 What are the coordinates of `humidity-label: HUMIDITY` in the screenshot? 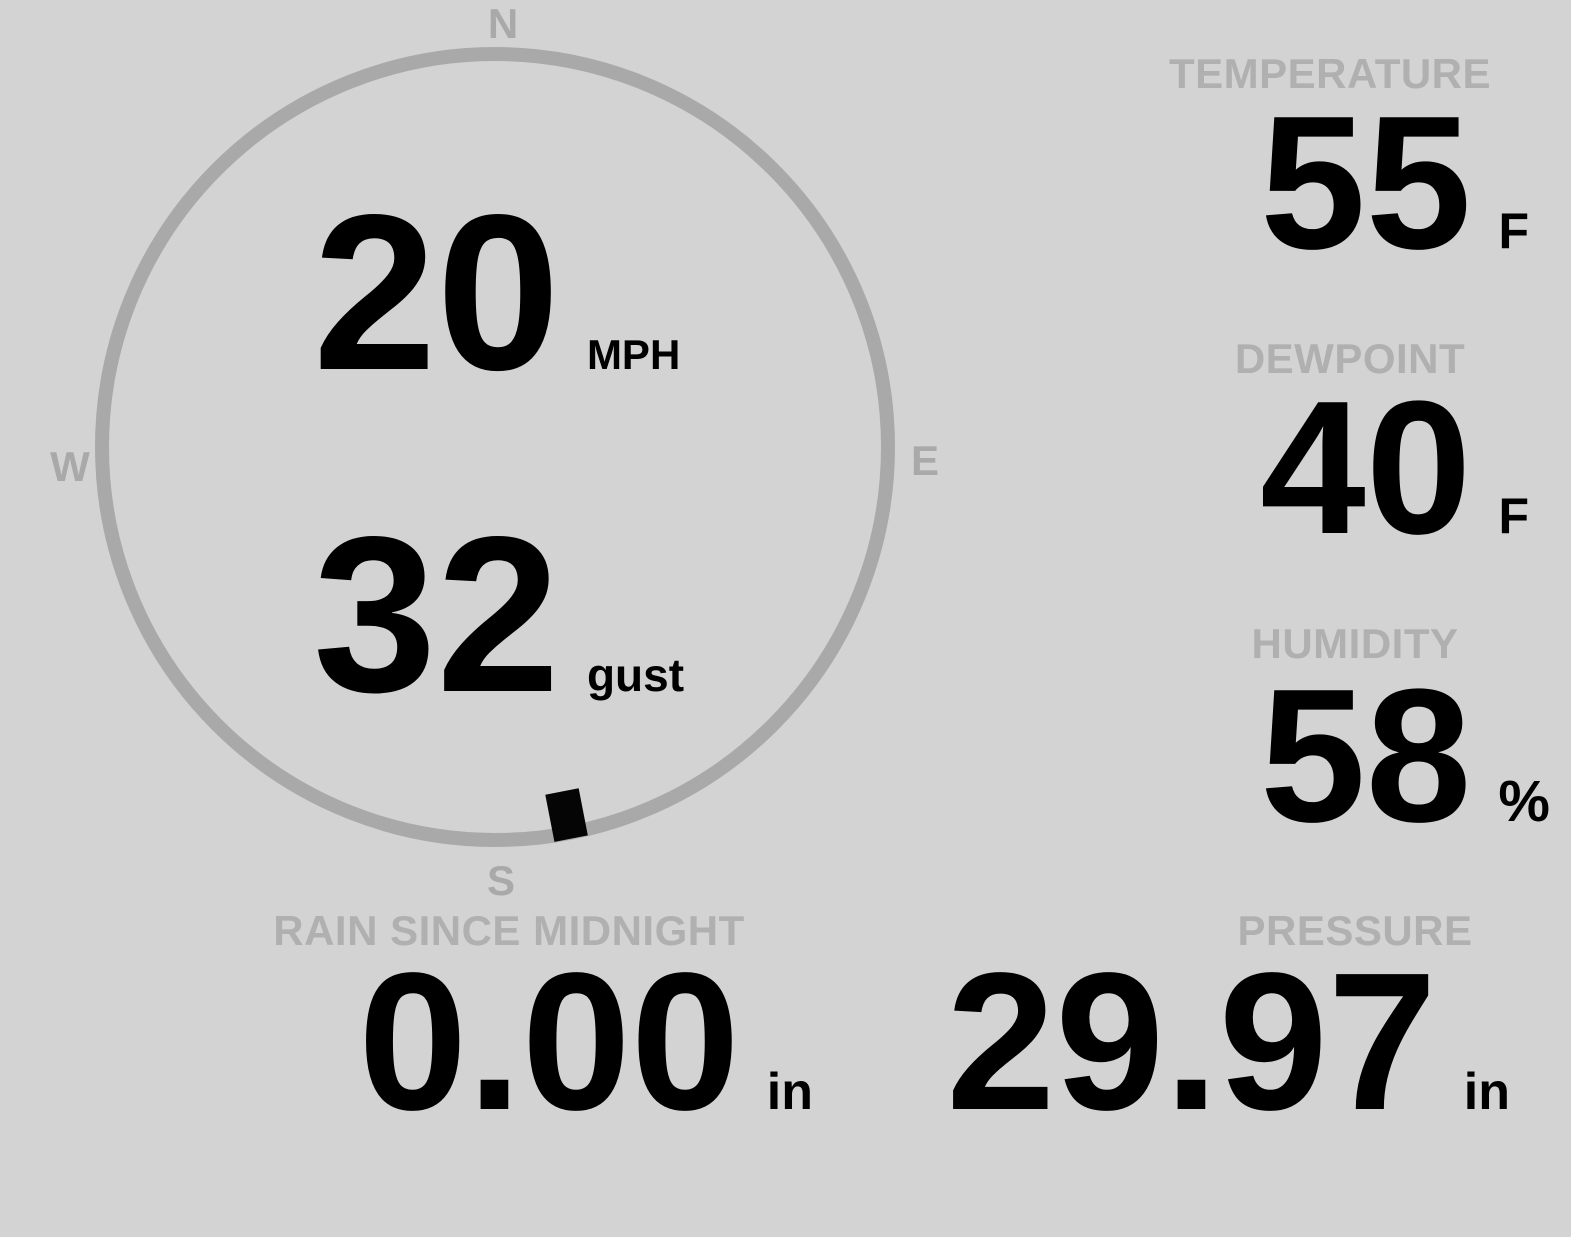 It's located at (1355, 643).